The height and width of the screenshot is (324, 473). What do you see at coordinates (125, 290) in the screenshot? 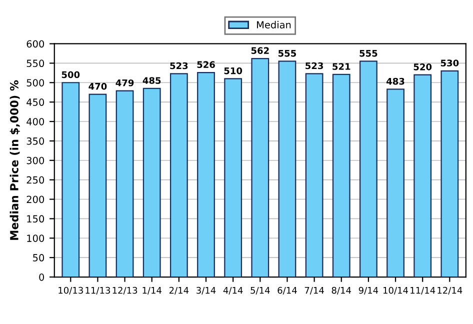
I see `x-tick-label: 12/13` at bounding box center [125, 290].